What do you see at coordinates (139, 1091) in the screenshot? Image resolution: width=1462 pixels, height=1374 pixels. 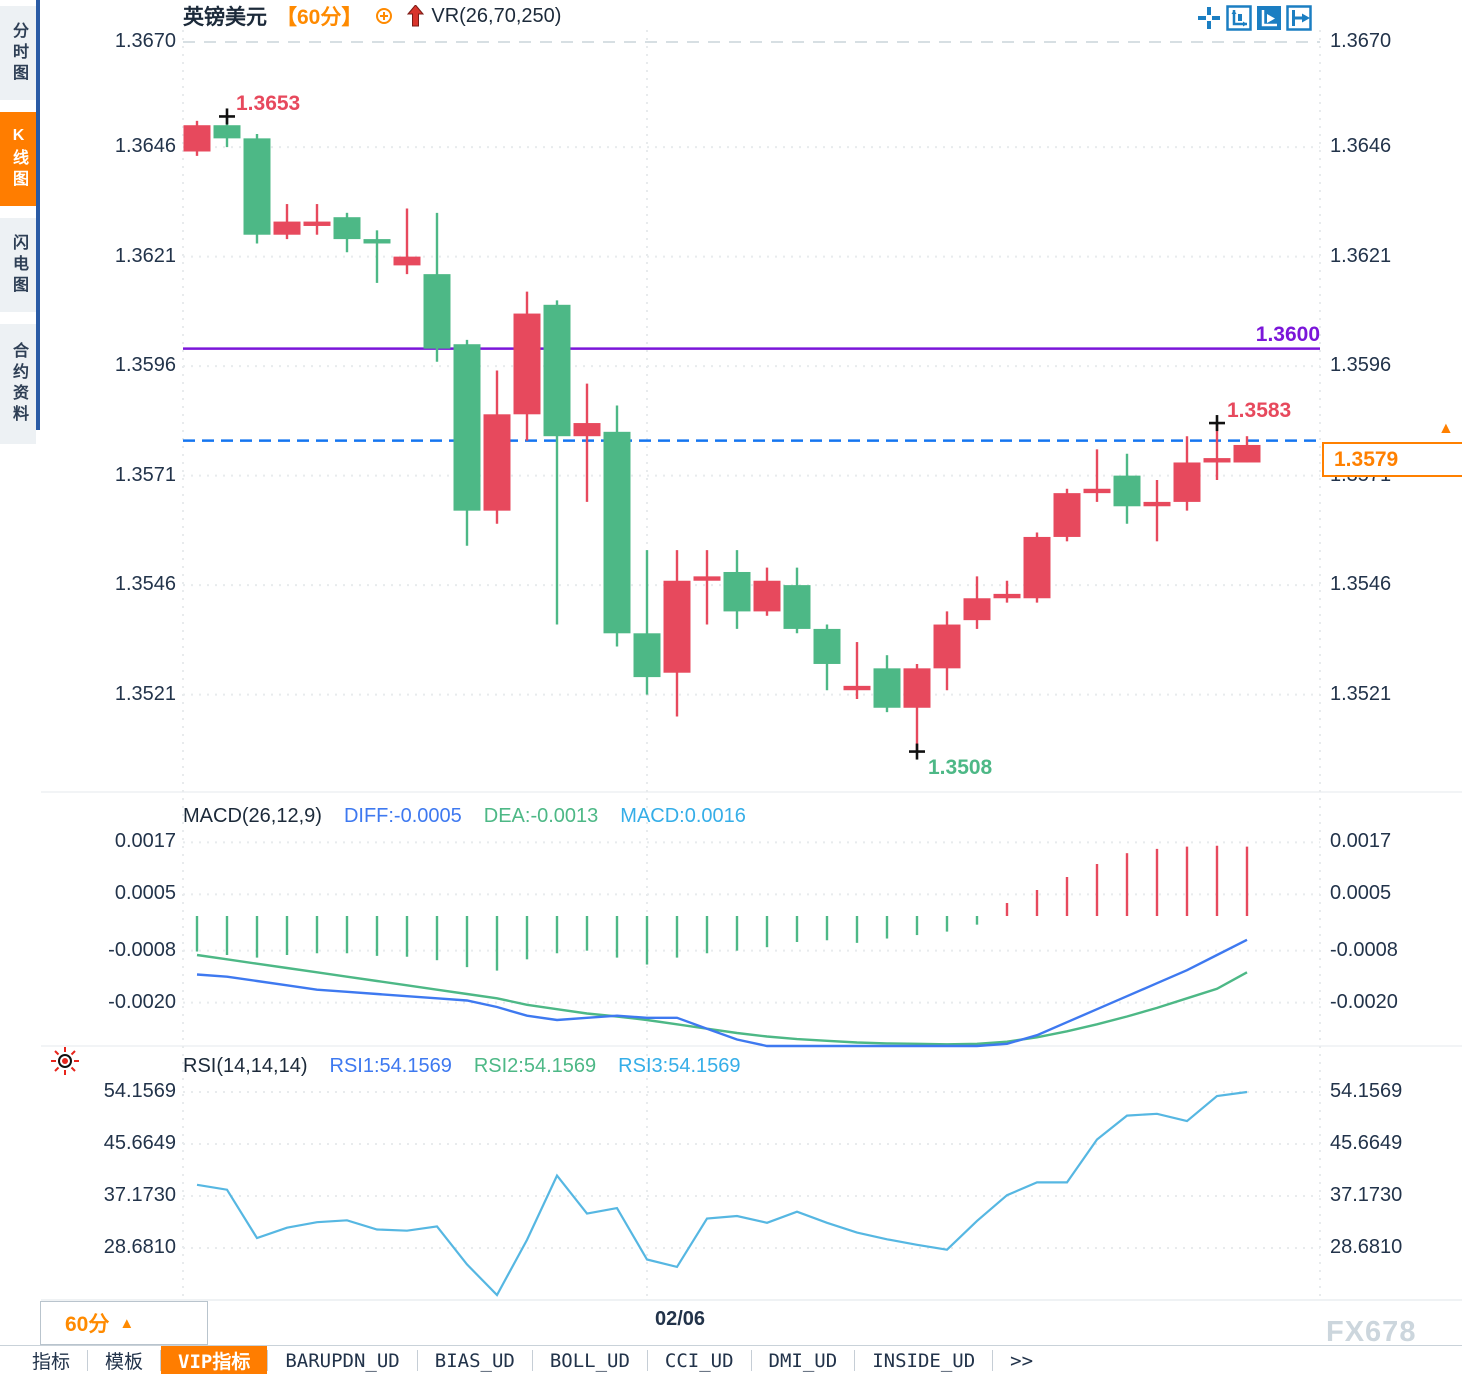 I see `rsi-axis-label-left: 54.1569` at bounding box center [139, 1091].